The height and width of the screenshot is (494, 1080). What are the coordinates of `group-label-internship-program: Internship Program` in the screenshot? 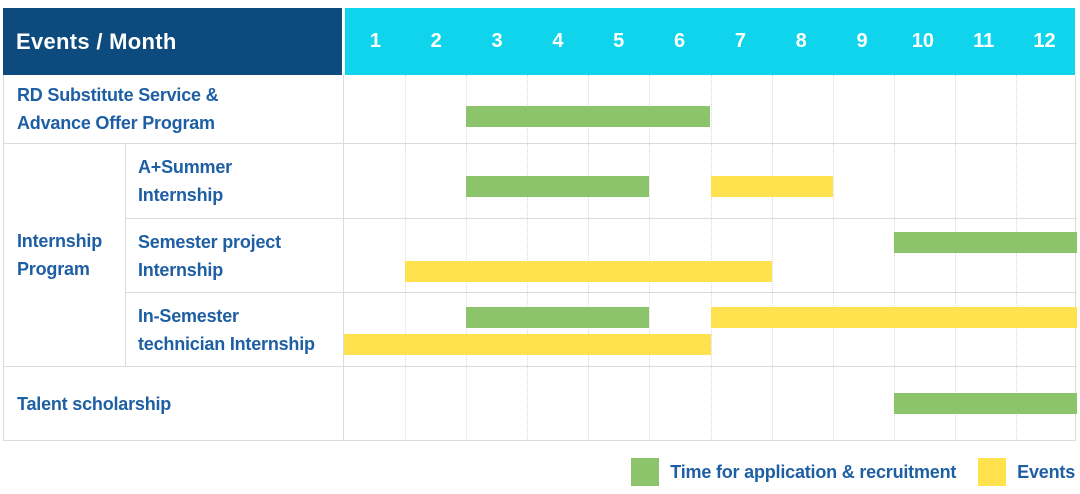 It's located at (64, 255).